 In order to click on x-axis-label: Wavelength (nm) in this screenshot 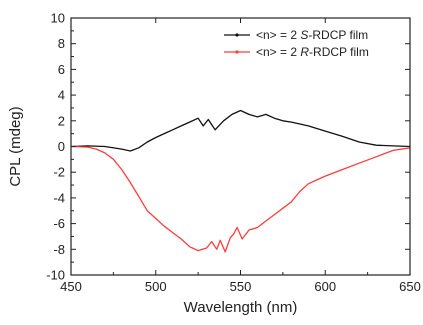, I will do `click(241, 307)`.